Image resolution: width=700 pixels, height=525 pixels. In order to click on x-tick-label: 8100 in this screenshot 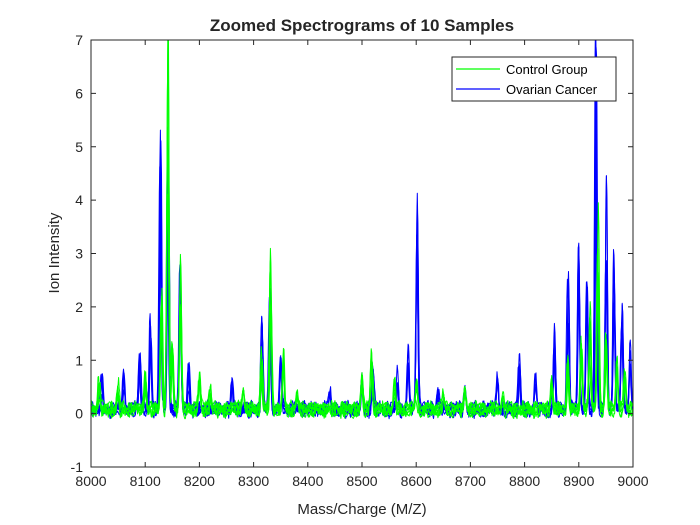, I will do `click(145, 481)`.